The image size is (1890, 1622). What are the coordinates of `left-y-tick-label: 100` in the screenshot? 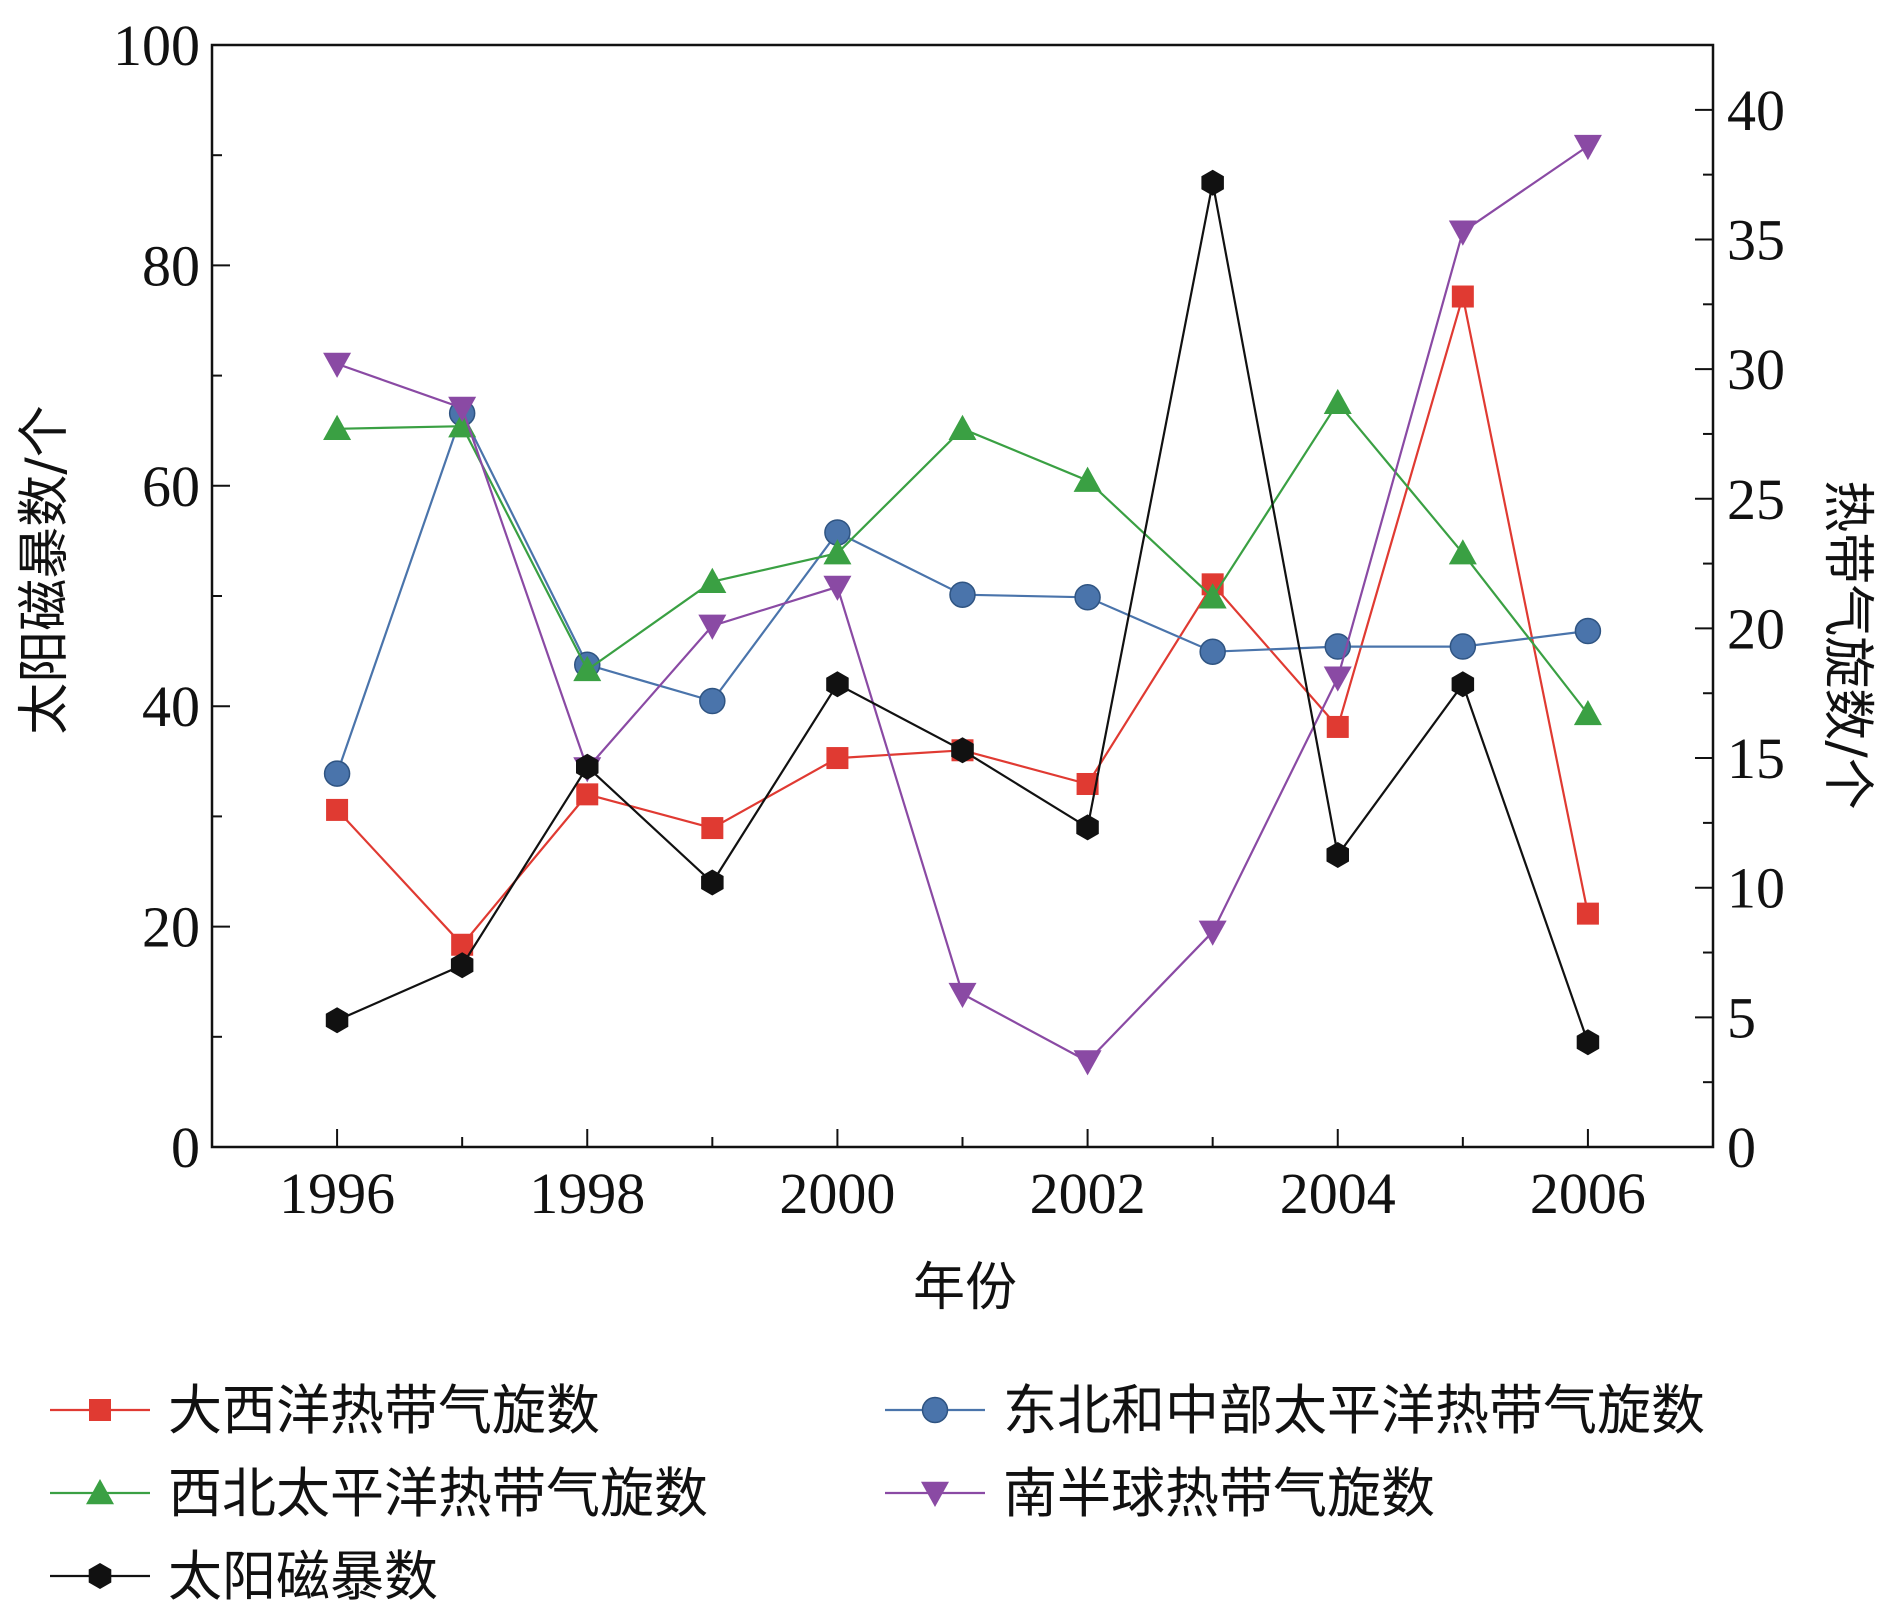 It's located at (156, 45).